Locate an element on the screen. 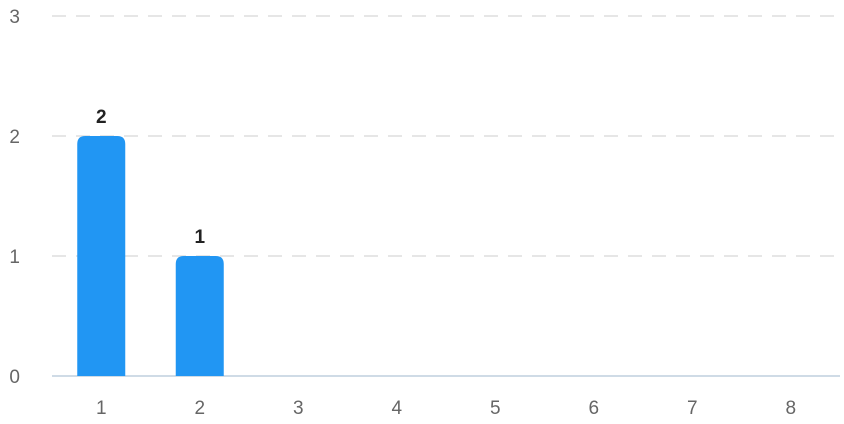  y-tick-label: 0 is located at coordinates (14, 377).